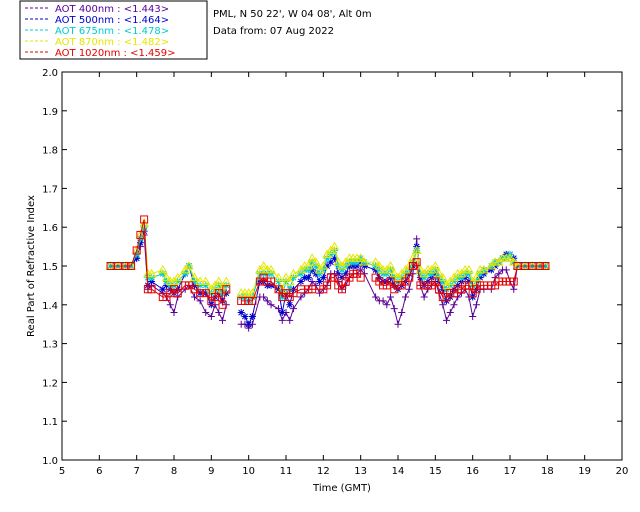 The height and width of the screenshot is (512, 640). What do you see at coordinates (211, 471) in the screenshot?
I see `x-tick-label: 9` at bounding box center [211, 471].